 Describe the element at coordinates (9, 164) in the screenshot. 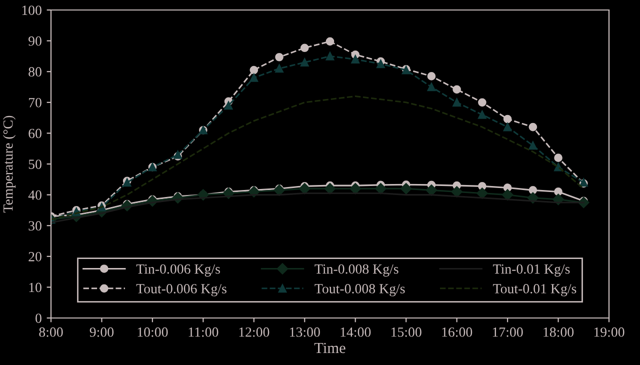

I see `y-axis-title: Temperature (°C)` at that location.